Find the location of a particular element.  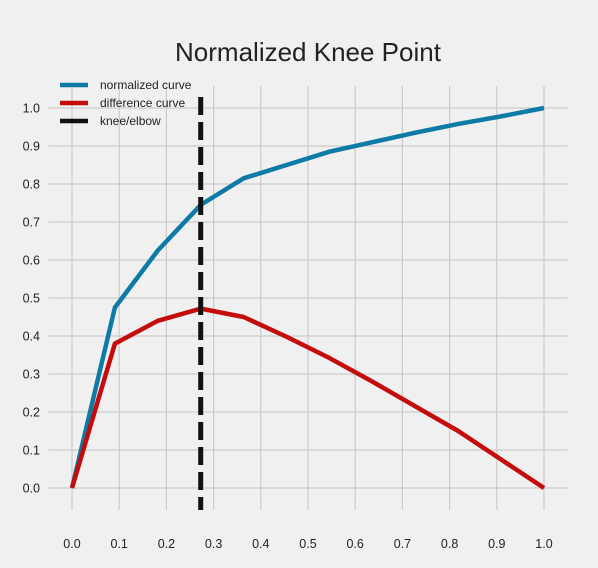

y-tick-label: 0.4 is located at coordinates (31, 337).